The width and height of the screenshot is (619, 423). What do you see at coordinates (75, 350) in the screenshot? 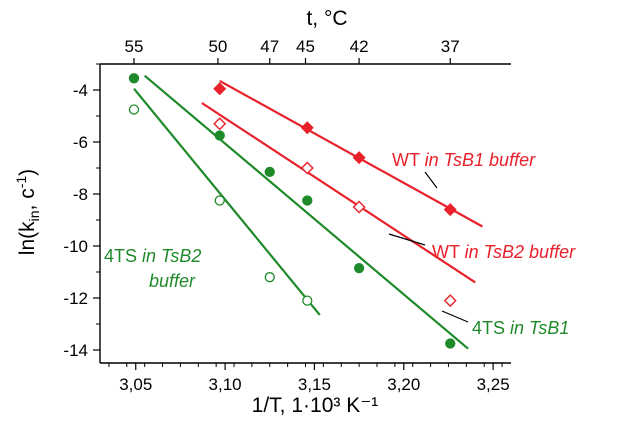
I see `y-tick-label: -14` at bounding box center [75, 350].